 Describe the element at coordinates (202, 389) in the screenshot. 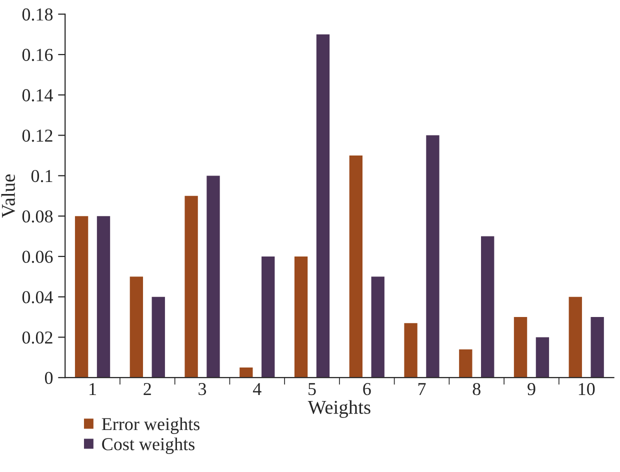

I see `x-tick-label: 3` at that location.